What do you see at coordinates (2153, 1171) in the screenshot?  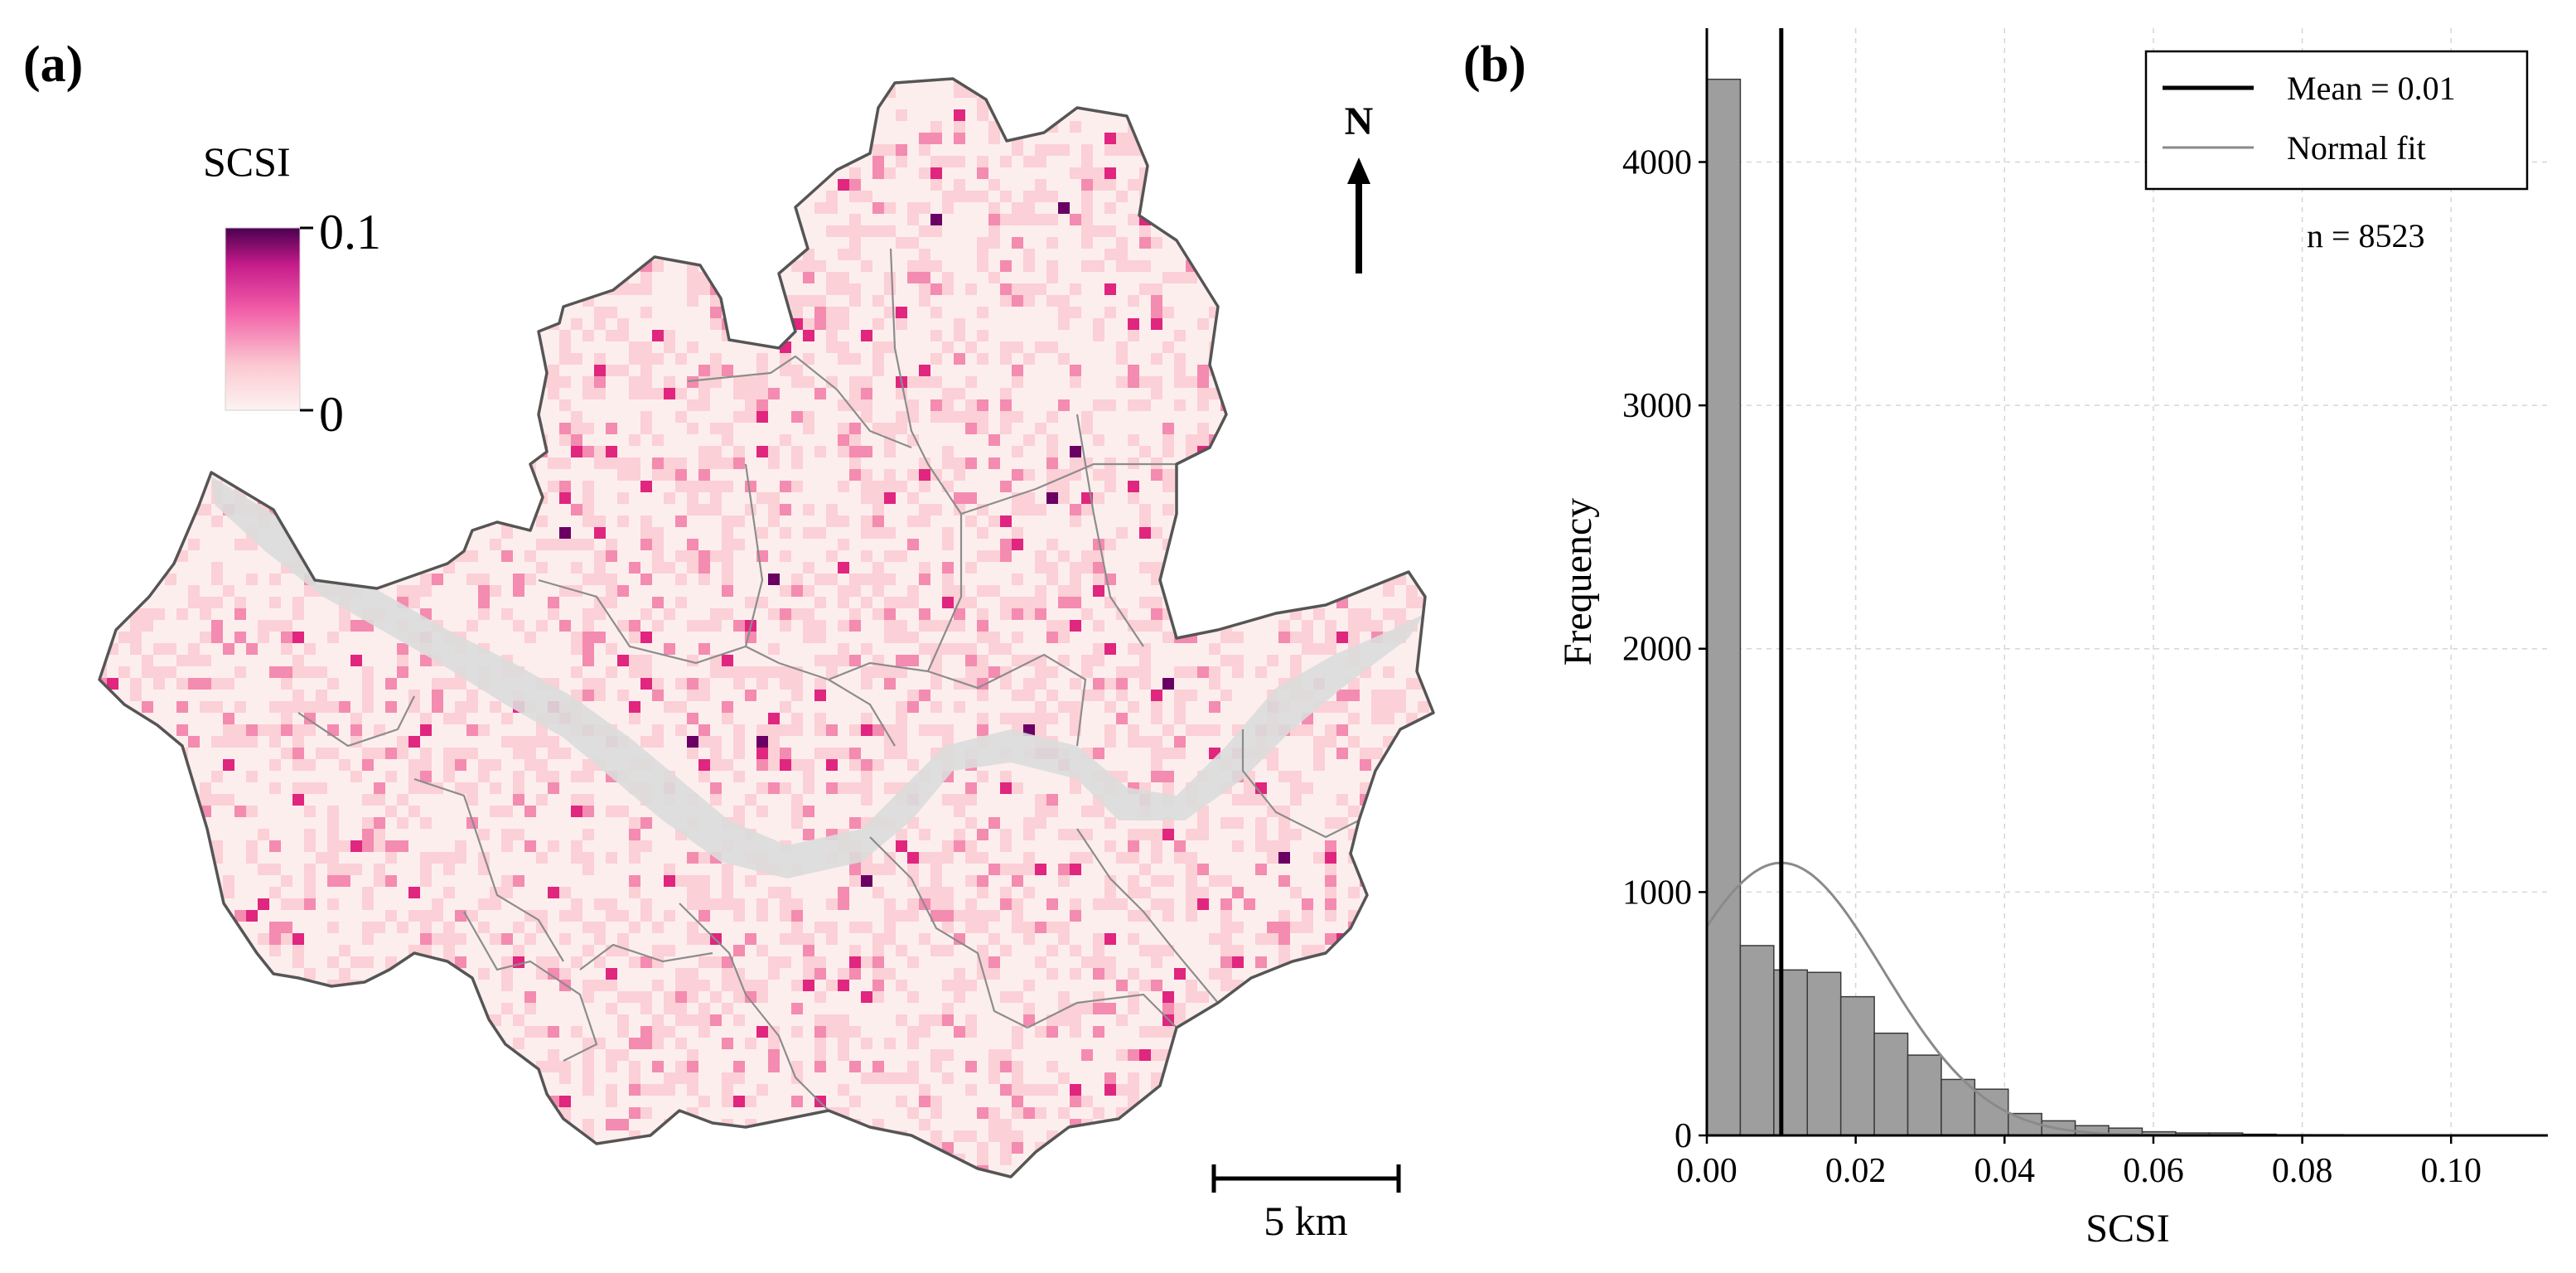 I see `x-tick-label: 0.06` at bounding box center [2153, 1171].